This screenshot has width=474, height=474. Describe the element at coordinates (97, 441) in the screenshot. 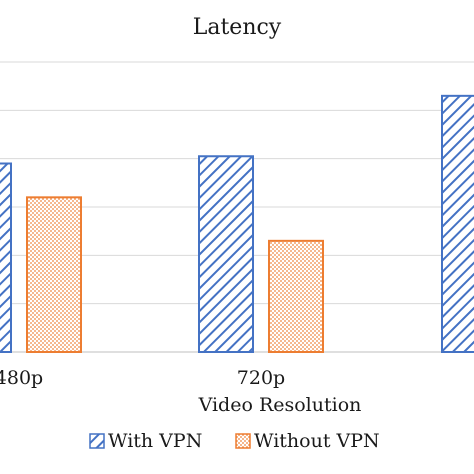

I see `legend-swatch-with-vpn` at that location.